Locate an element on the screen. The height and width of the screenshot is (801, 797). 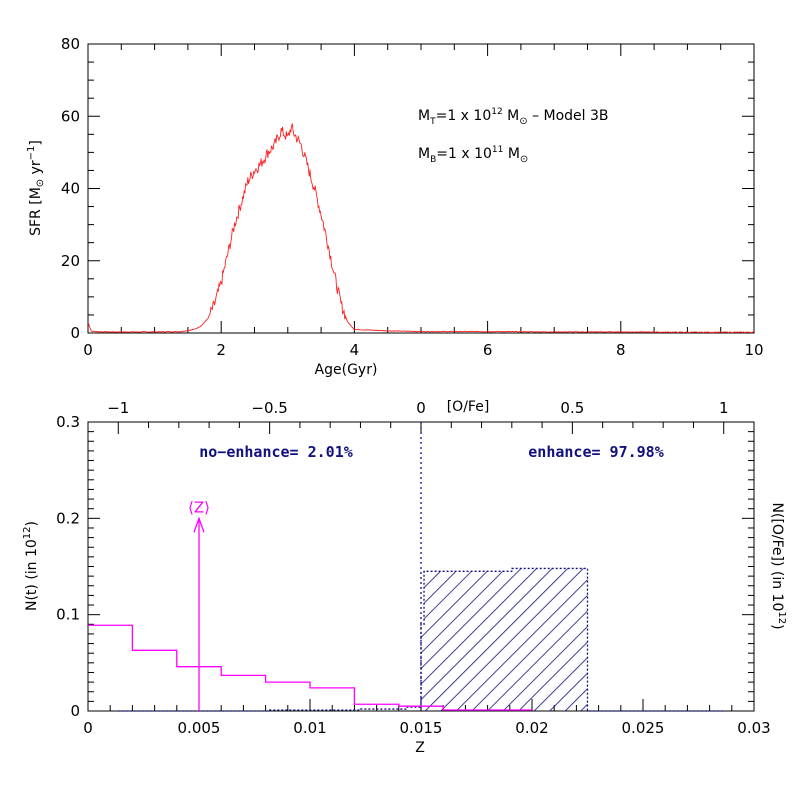
sfr-x-axis-label: Age(Gyr) is located at coordinates (346, 370).